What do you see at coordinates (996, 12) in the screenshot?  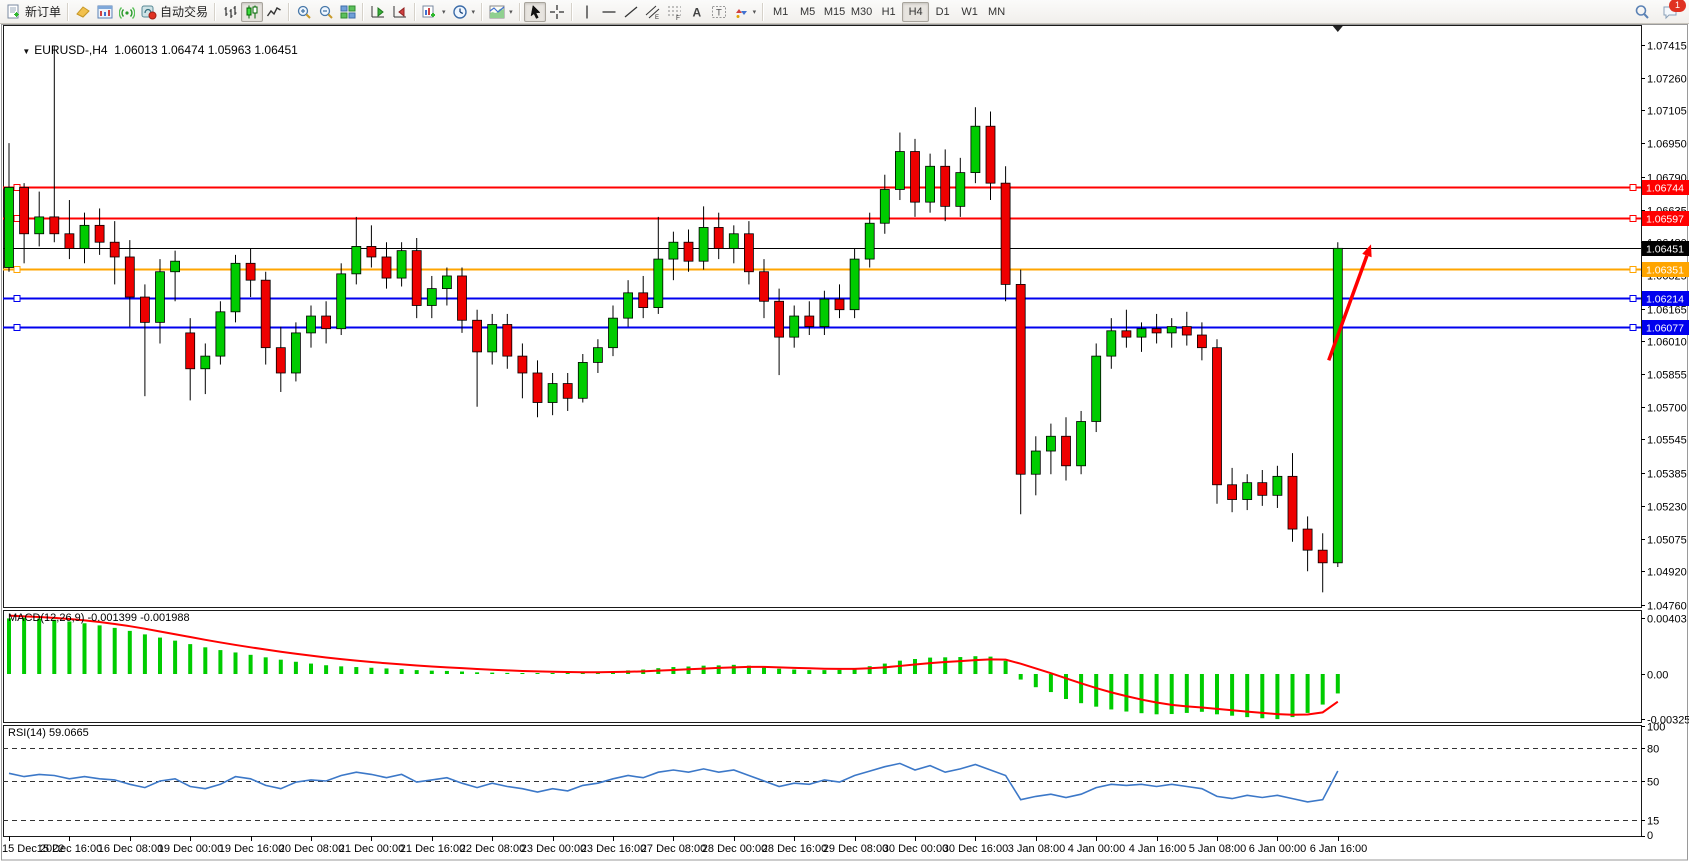 I see `timeframe-mn-button: MN` at bounding box center [996, 12].